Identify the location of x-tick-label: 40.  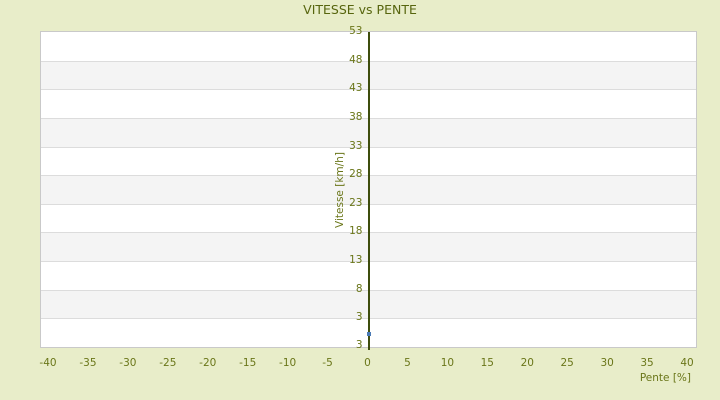
(687, 363).